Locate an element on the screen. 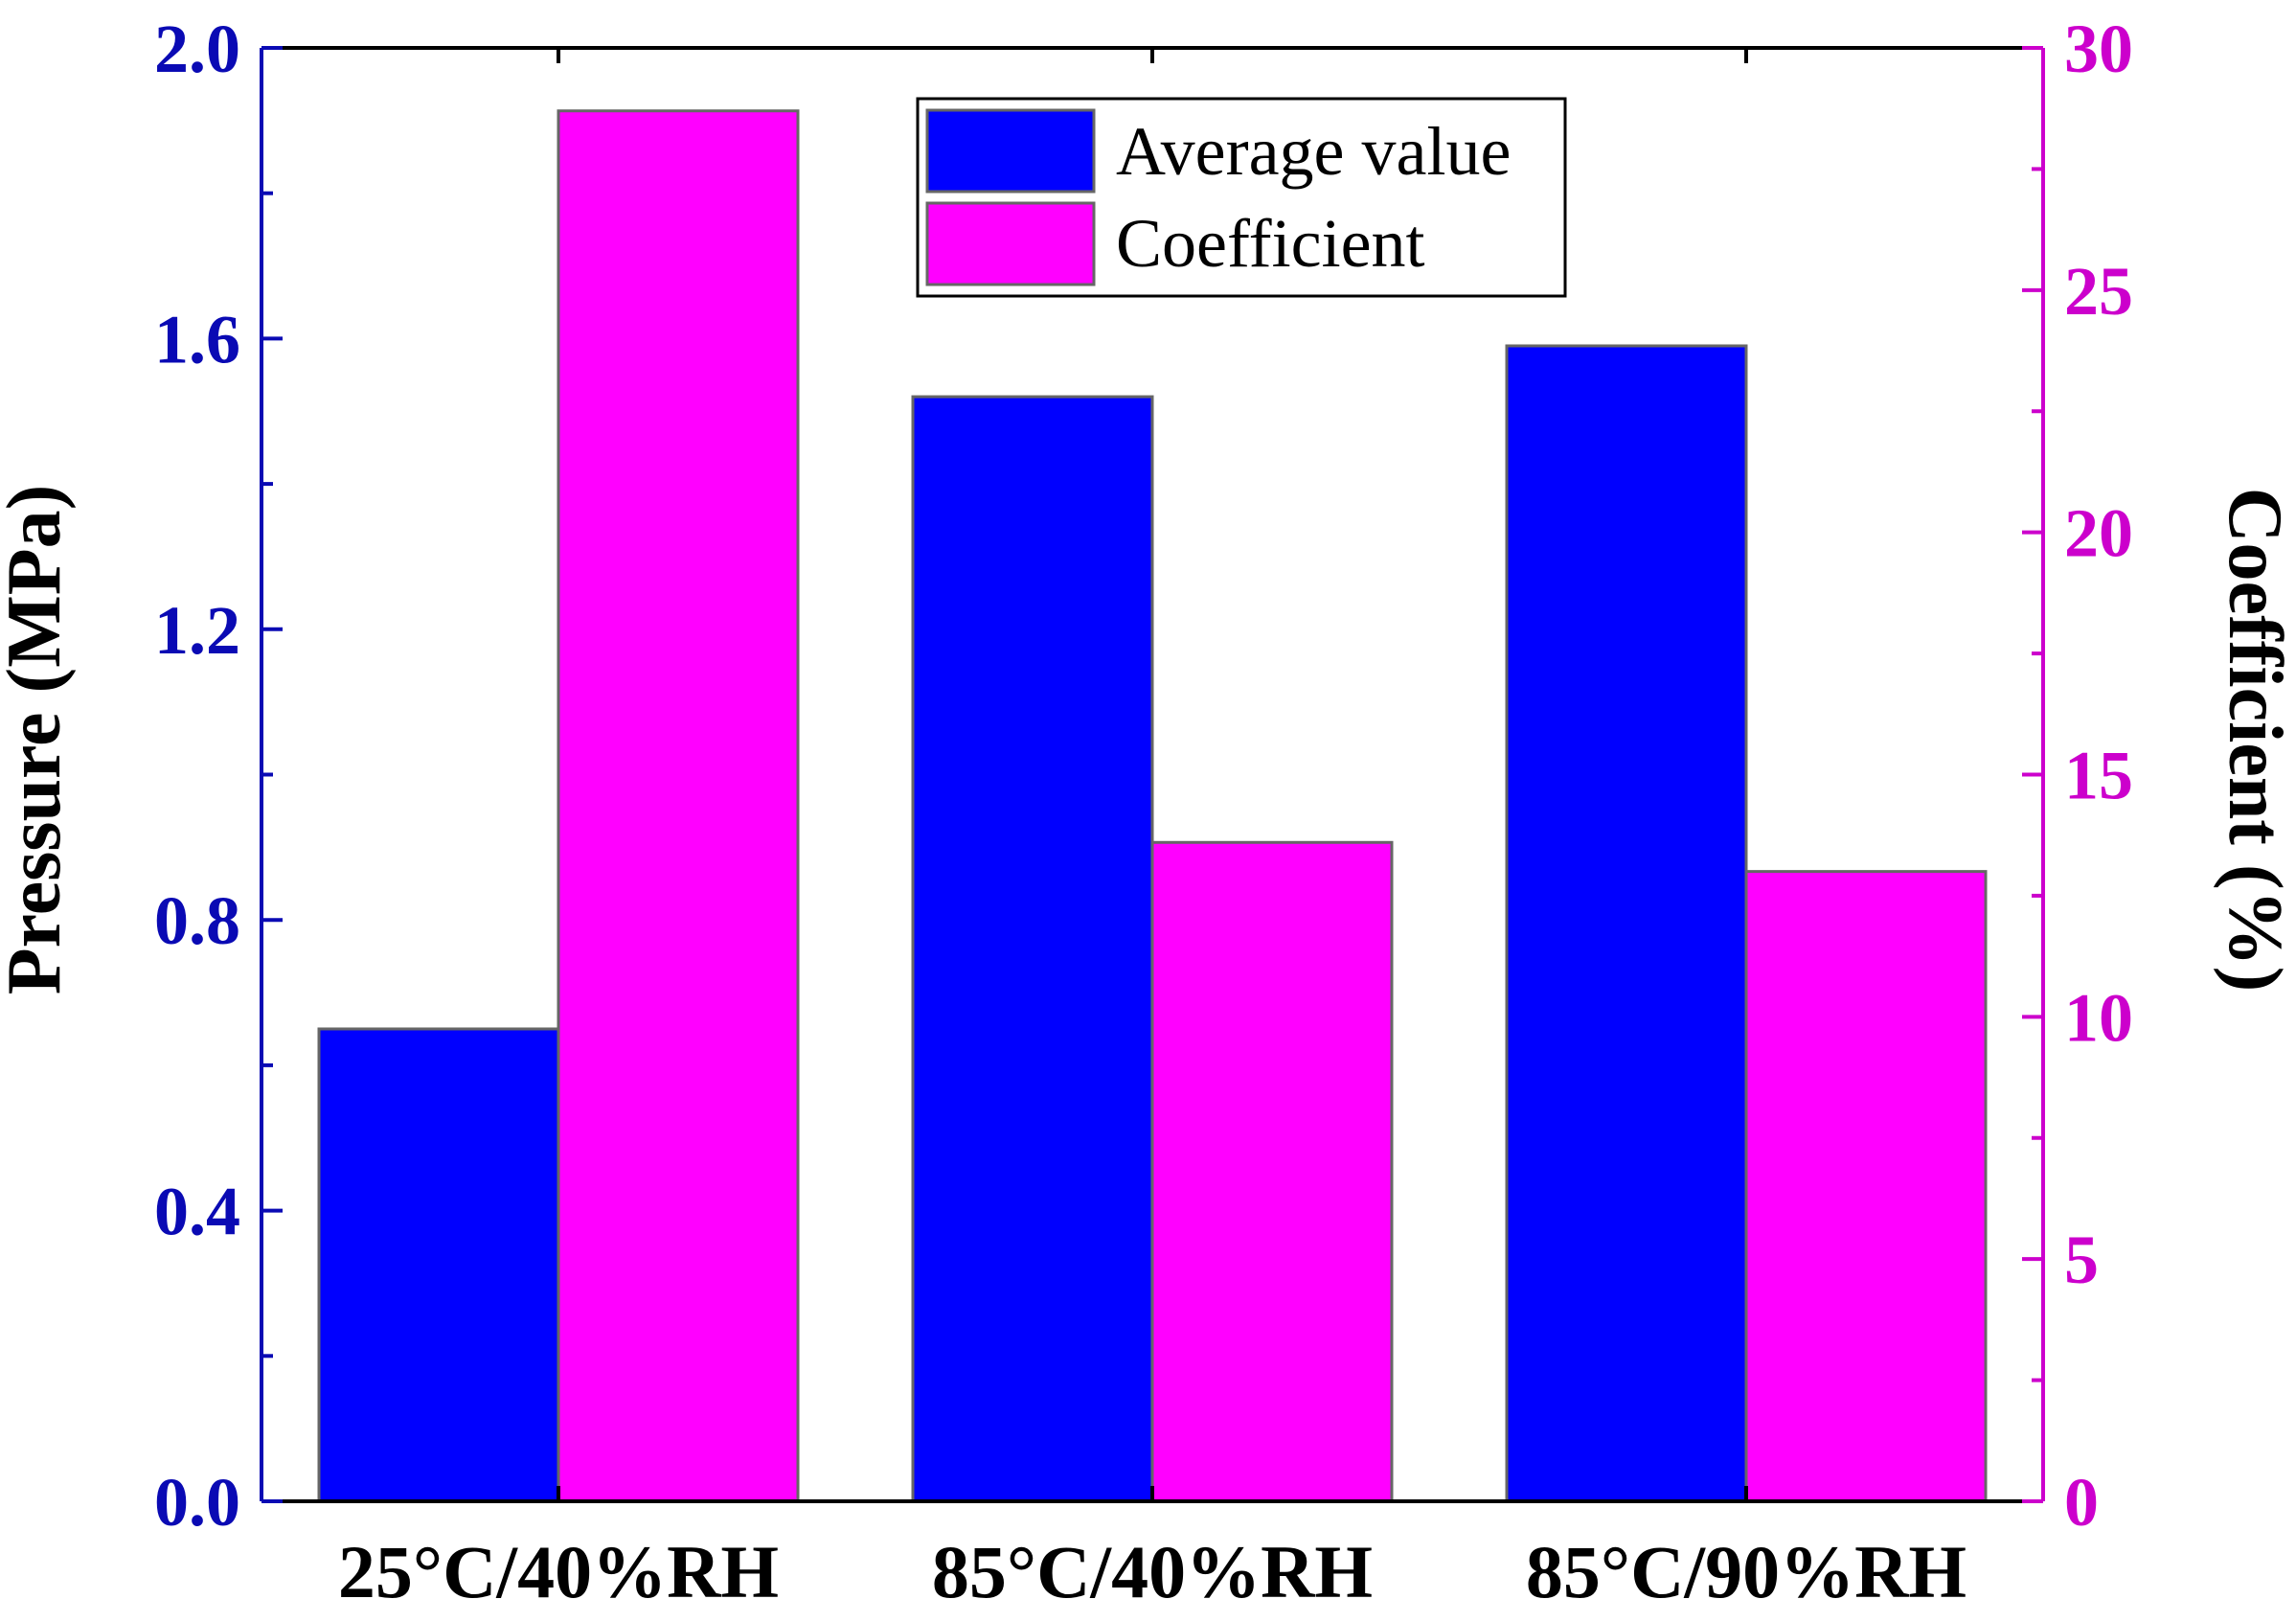  left-tick-label: 2.0 is located at coordinates (197, 49).